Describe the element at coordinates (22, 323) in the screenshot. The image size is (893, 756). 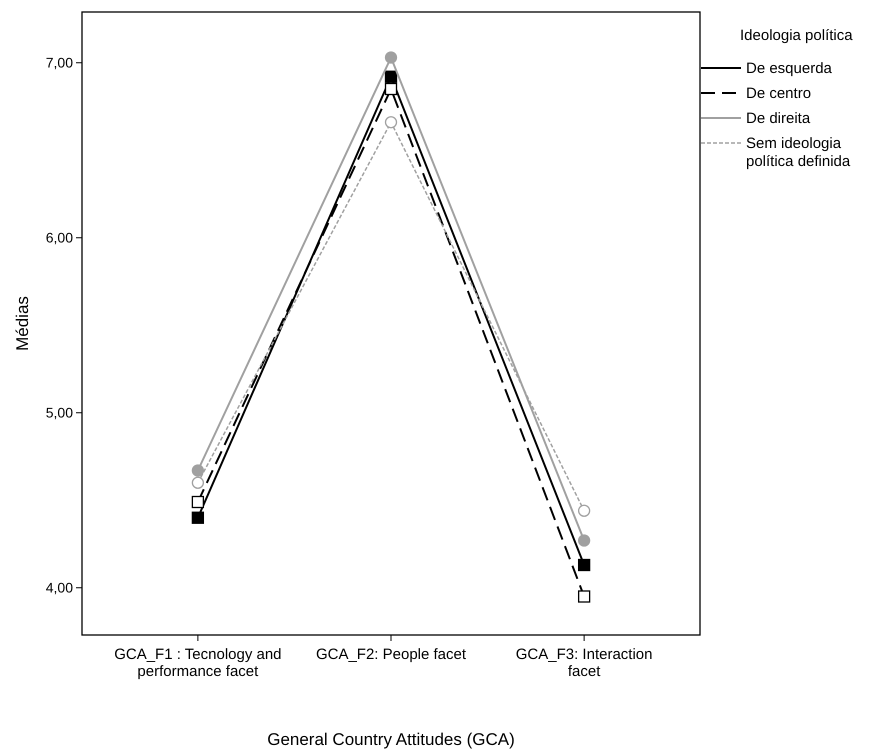
I see `y-axis-title: Médias` at that location.